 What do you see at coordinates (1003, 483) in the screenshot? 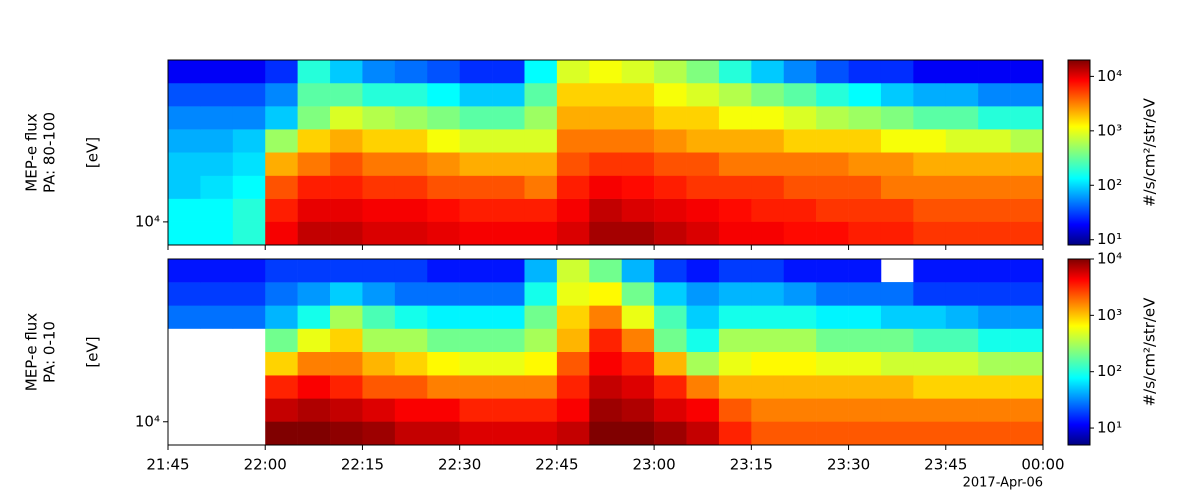
I see `date-label: 2017-Apr-06` at bounding box center [1003, 483].